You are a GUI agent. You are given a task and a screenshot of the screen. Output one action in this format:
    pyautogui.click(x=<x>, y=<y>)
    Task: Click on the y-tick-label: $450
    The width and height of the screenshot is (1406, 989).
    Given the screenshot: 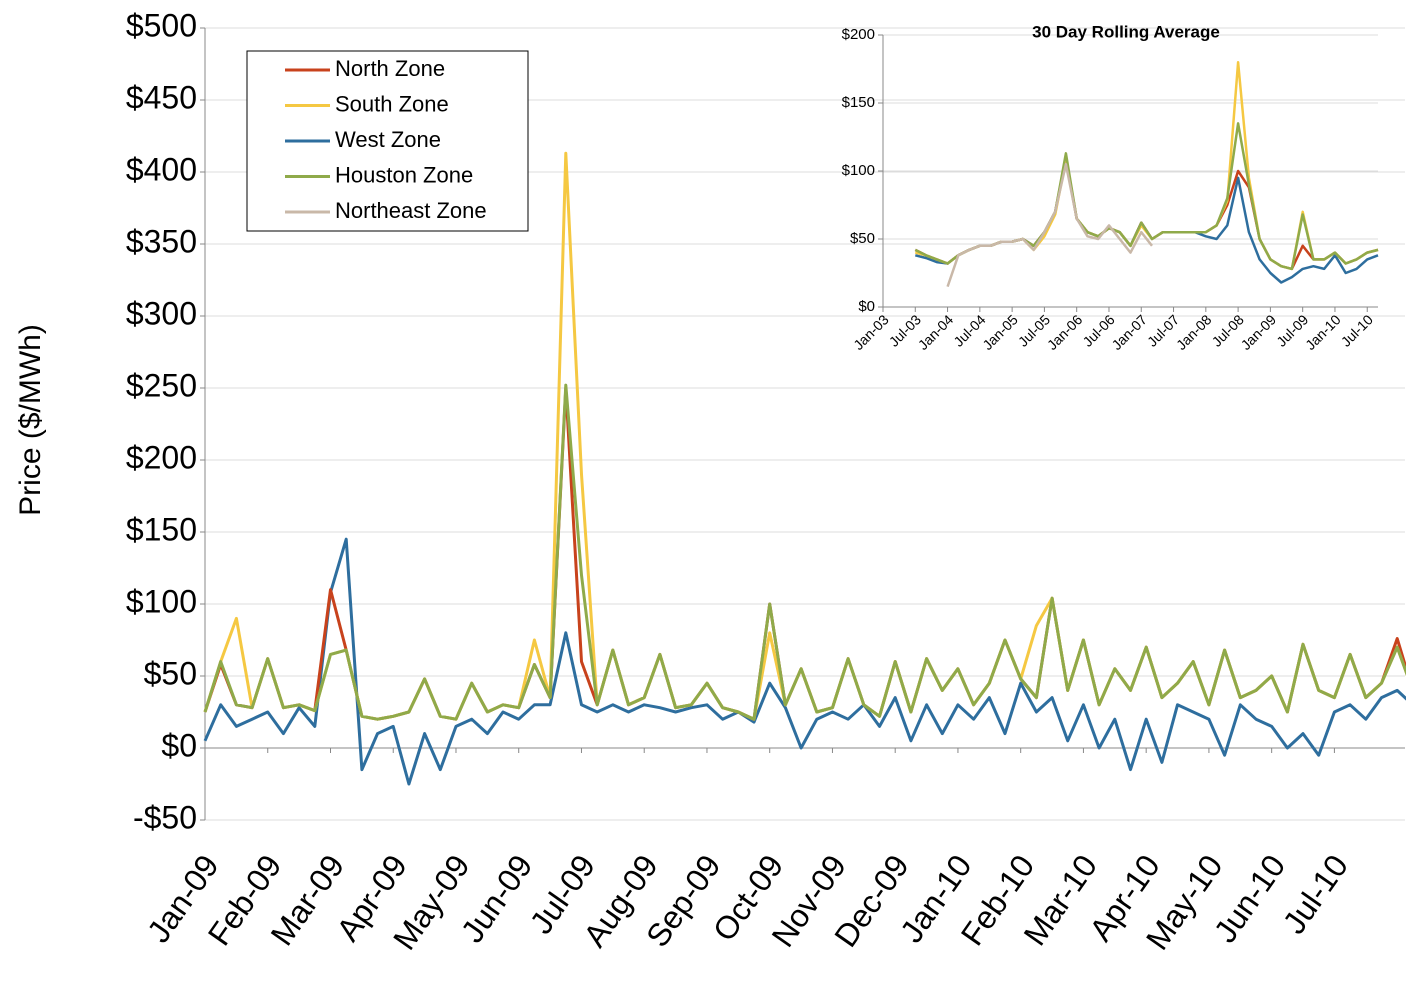 What is the action you would take?
    pyautogui.click(x=161, y=97)
    